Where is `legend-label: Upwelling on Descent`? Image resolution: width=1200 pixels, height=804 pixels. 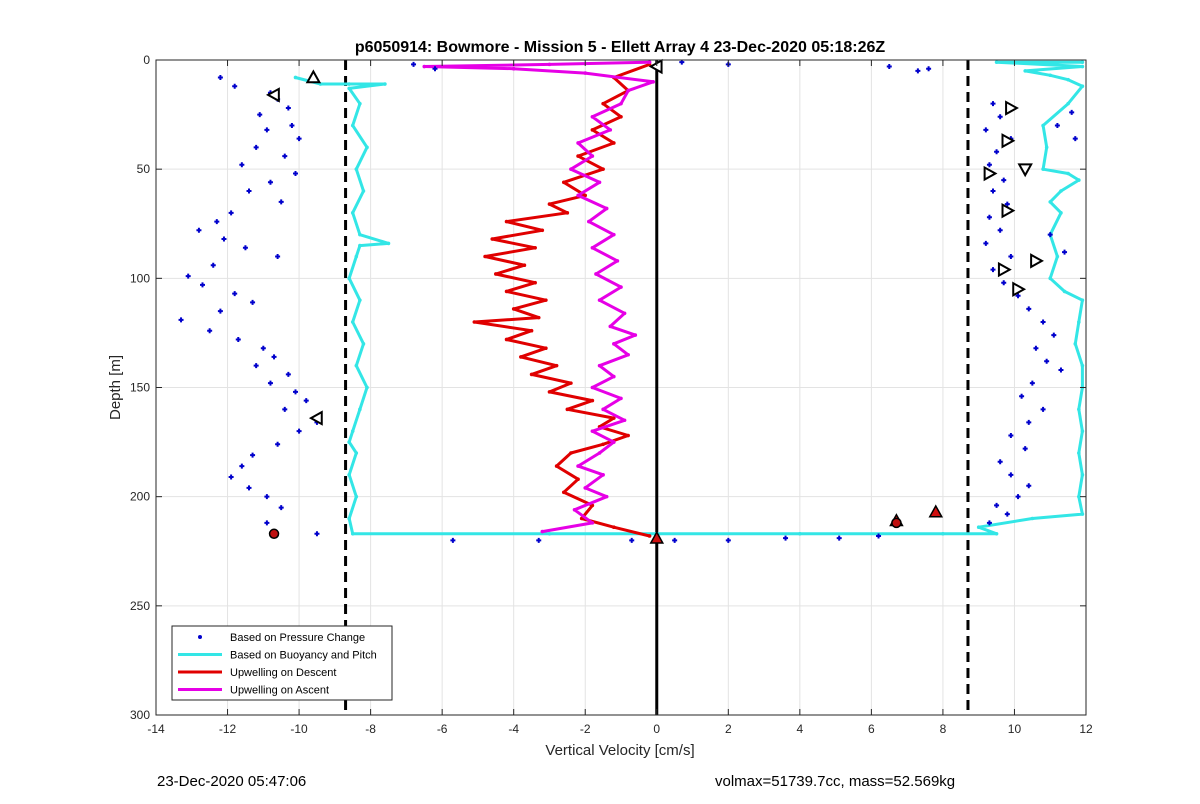 legend-label: Upwelling on Descent is located at coordinates (283, 673).